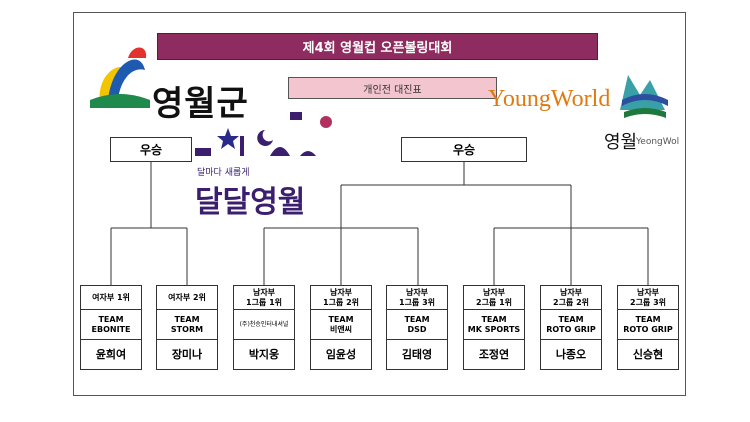 The width and height of the screenshot is (750, 422). I want to click on player-card: 여자부 2위 TEAM STORM 장미나, so click(187, 327).